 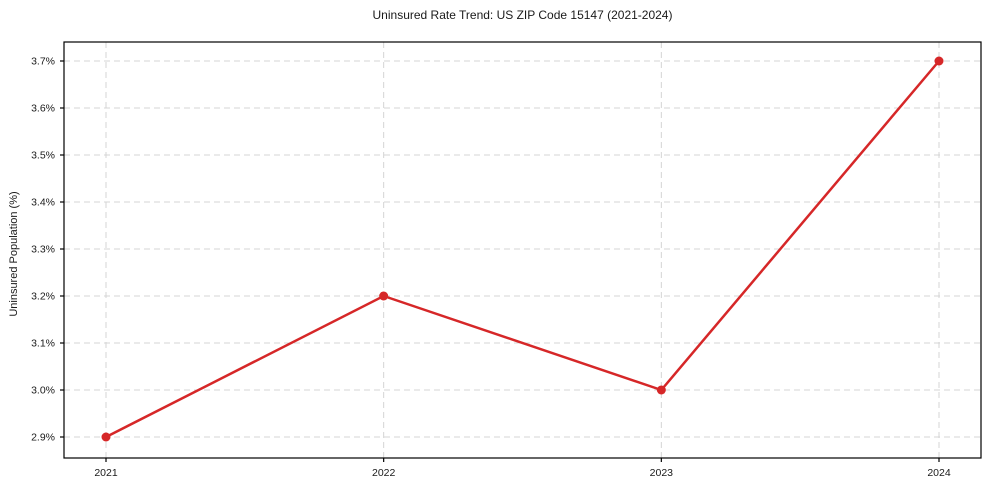 What do you see at coordinates (106, 473) in the screenshot?
I see `x-tick-label: 2021` at bounding box center [106, 473].